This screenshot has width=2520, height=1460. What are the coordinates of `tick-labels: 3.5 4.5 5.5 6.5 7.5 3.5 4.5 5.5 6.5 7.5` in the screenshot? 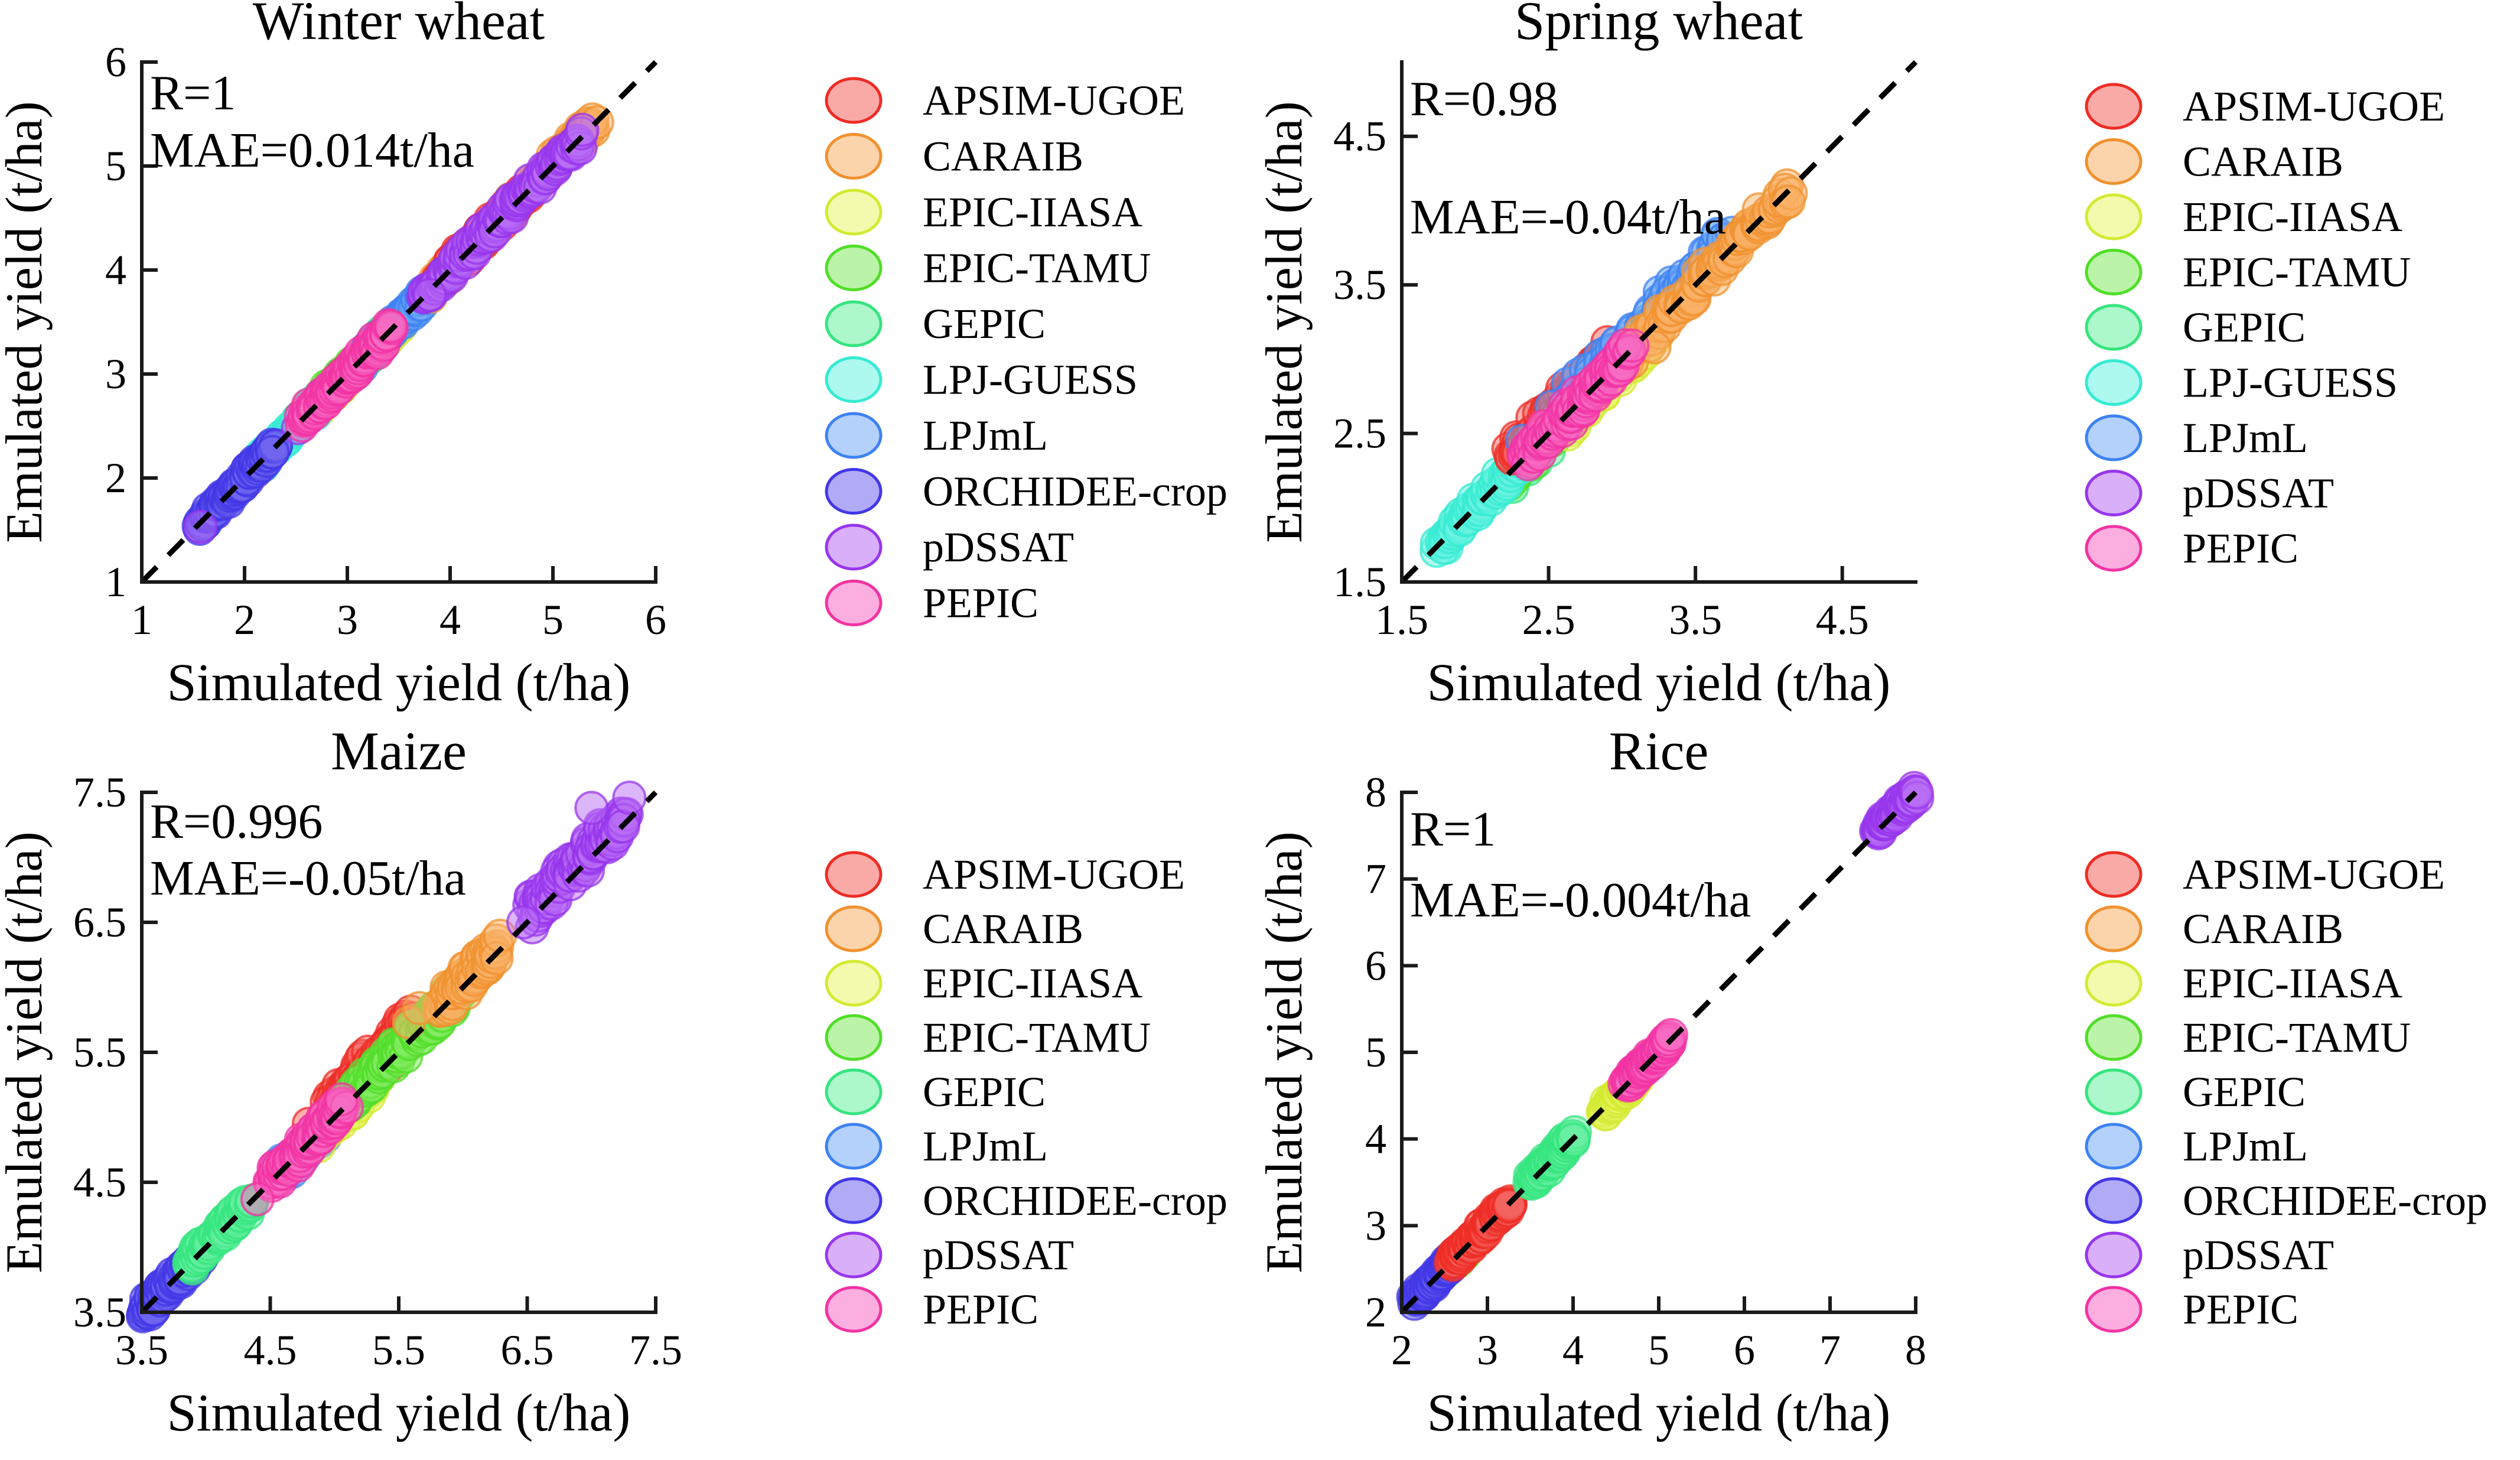 It's located at (377, 1071).